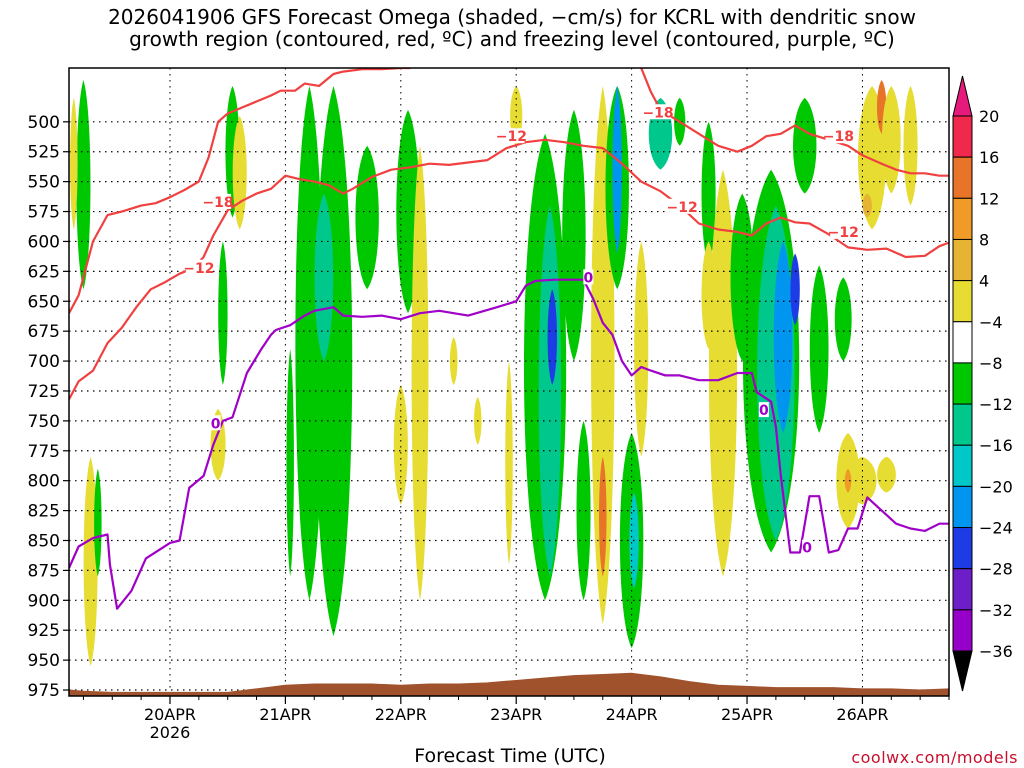 The width and height of the screenshot is (1024, 768). I want to click on colorbar-label-11: −28, so click(996, 569).